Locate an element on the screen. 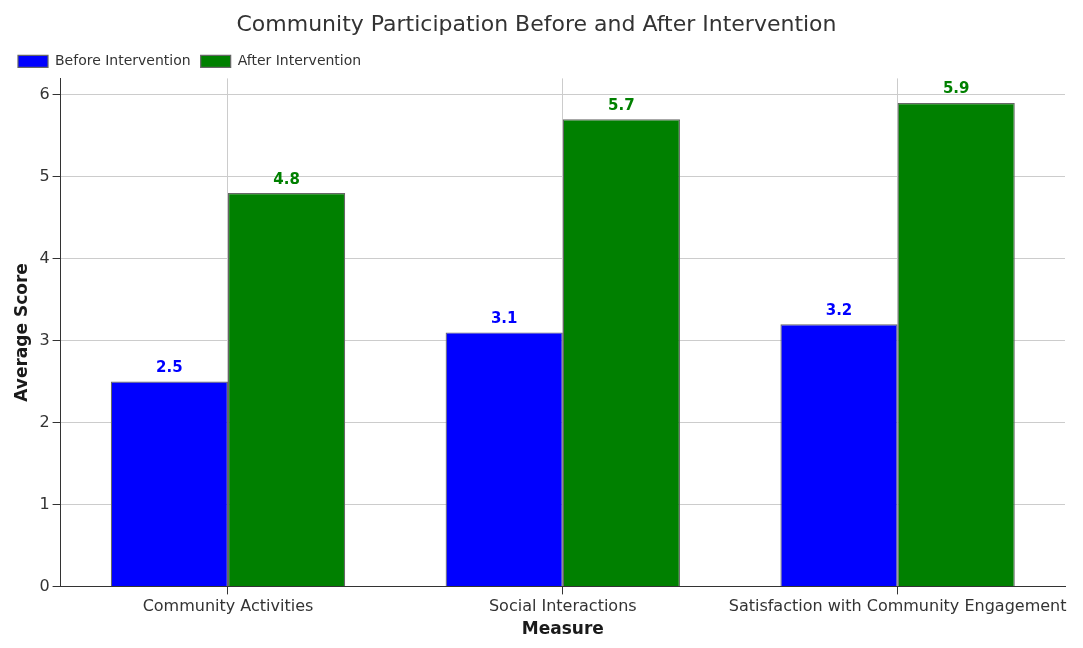  y-tick-label: 2 is located at coordinates (44, 421).